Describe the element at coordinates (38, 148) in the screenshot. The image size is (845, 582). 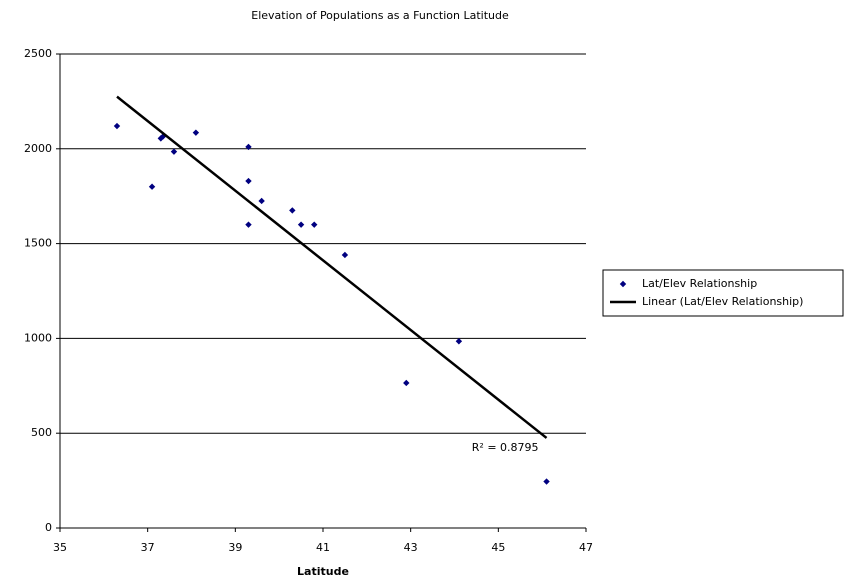
I see `y-tick-label: 2000` at that location.